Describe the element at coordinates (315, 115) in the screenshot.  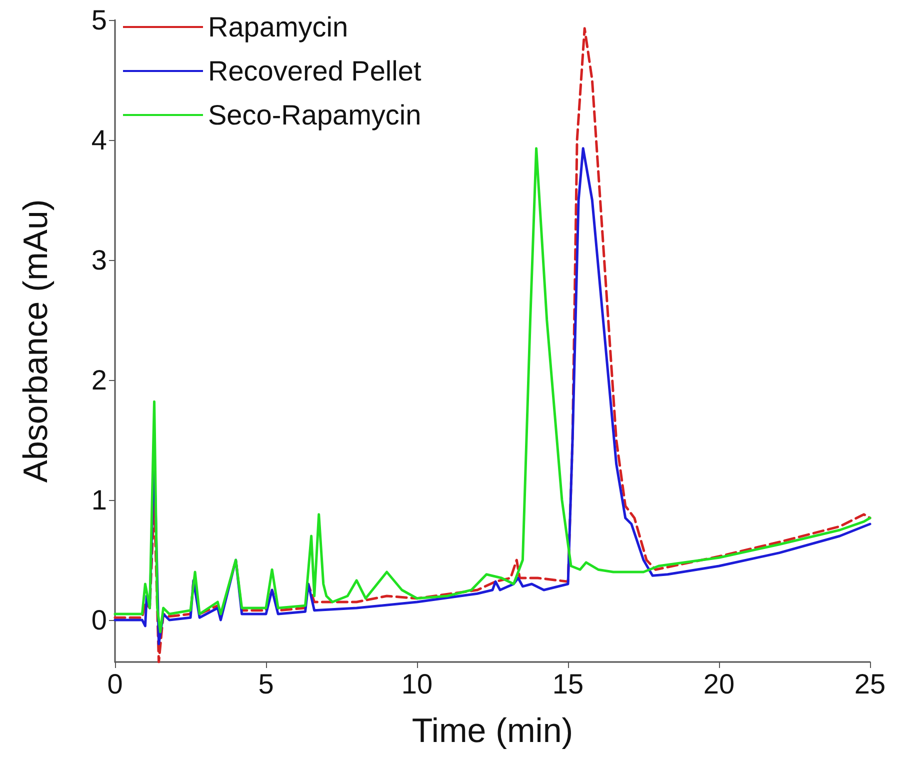
I see `legend-label: Seco-Rapamycin` at that location.